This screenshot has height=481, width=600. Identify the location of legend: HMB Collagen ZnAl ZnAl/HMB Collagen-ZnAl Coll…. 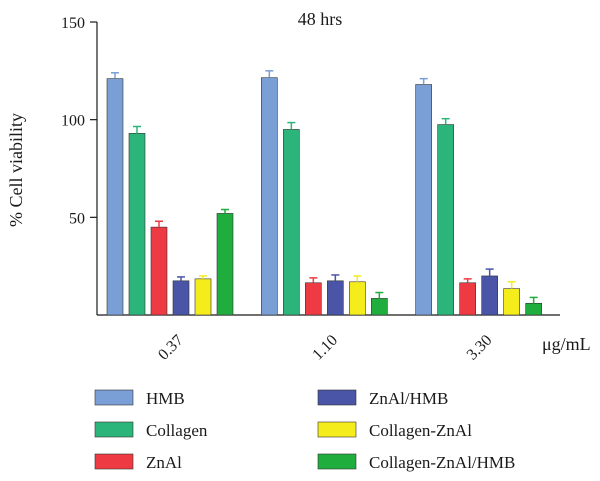
(304, 430).